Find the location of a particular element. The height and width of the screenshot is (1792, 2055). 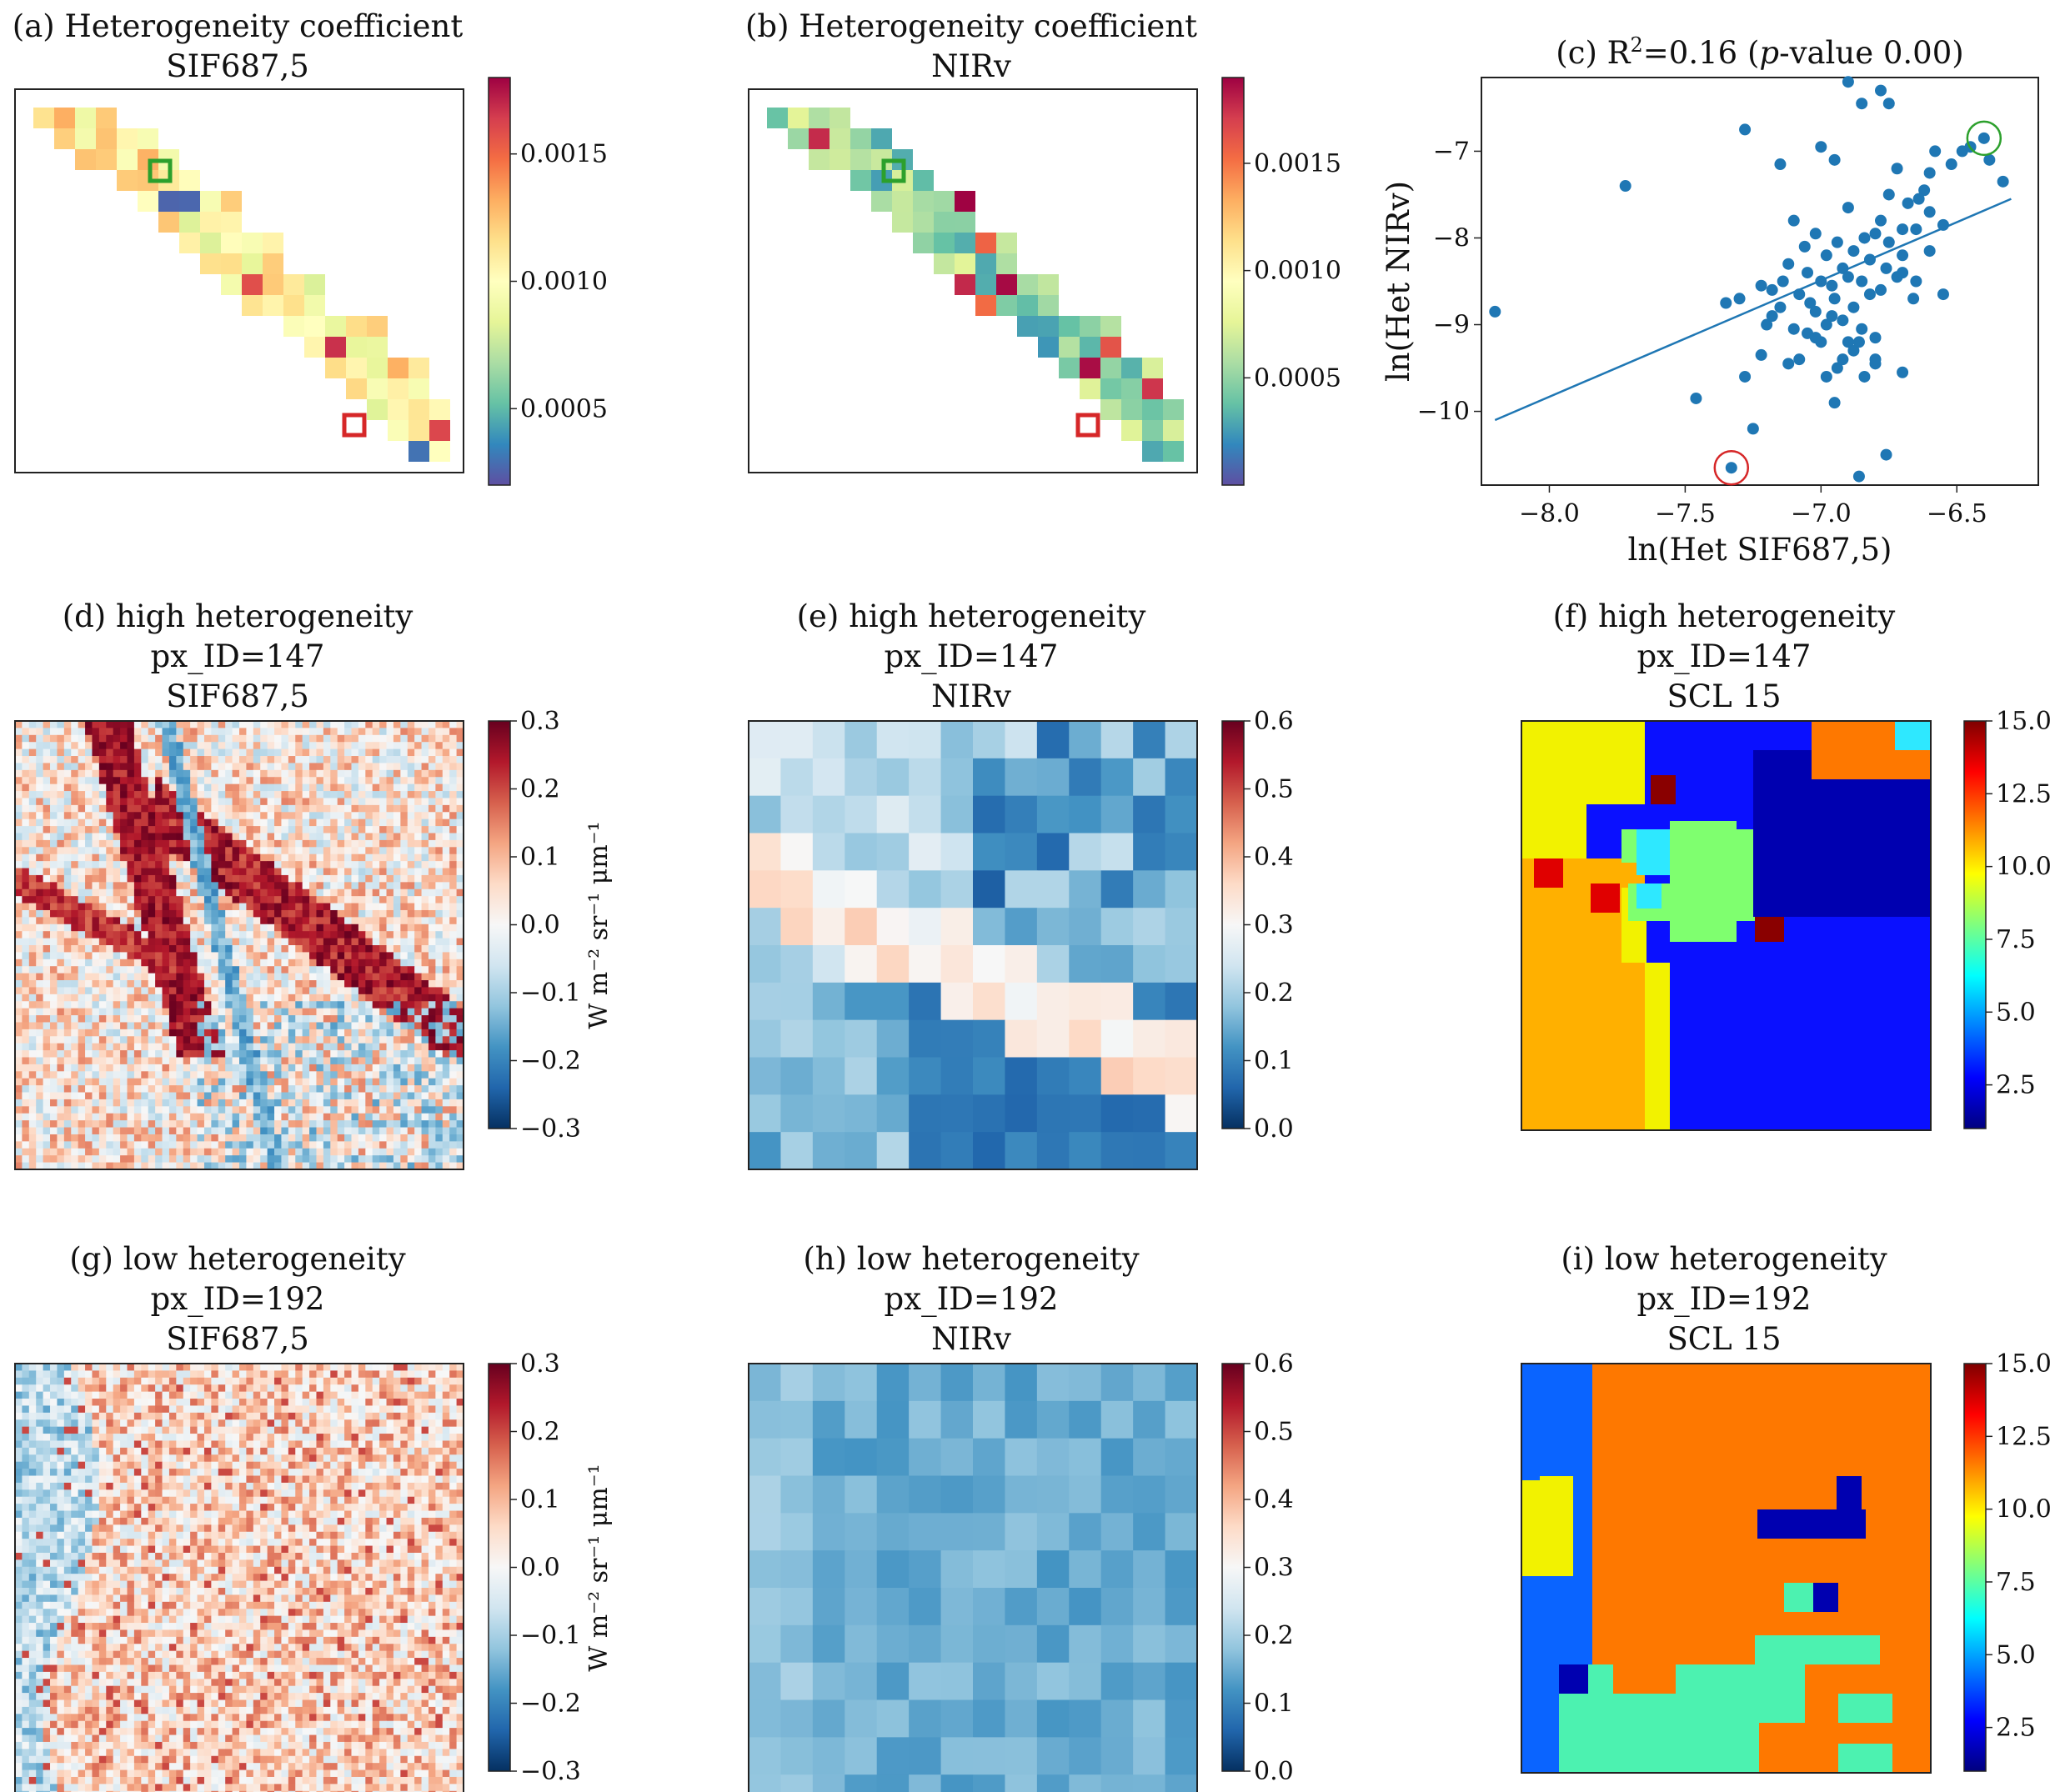

sif-map-d is located at coordinates (239, 946).